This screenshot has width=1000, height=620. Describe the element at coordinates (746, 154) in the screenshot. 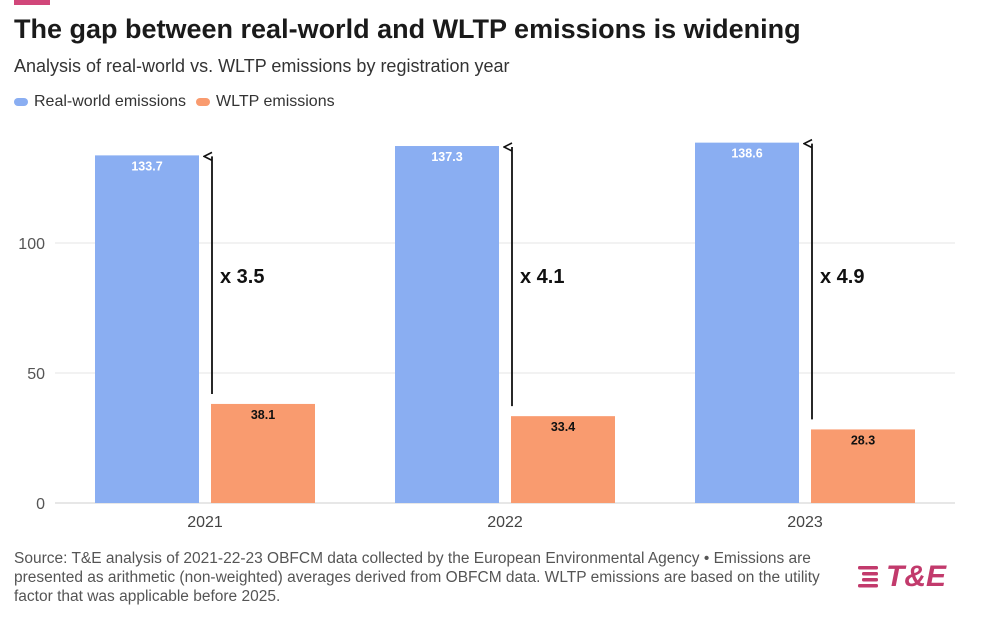

I see `data-label-real-world: 138.6` at that location.